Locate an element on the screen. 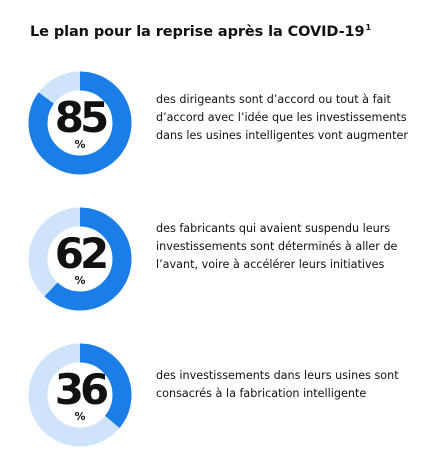  donut-chart: 85 % is located at coordinates (80, 123).